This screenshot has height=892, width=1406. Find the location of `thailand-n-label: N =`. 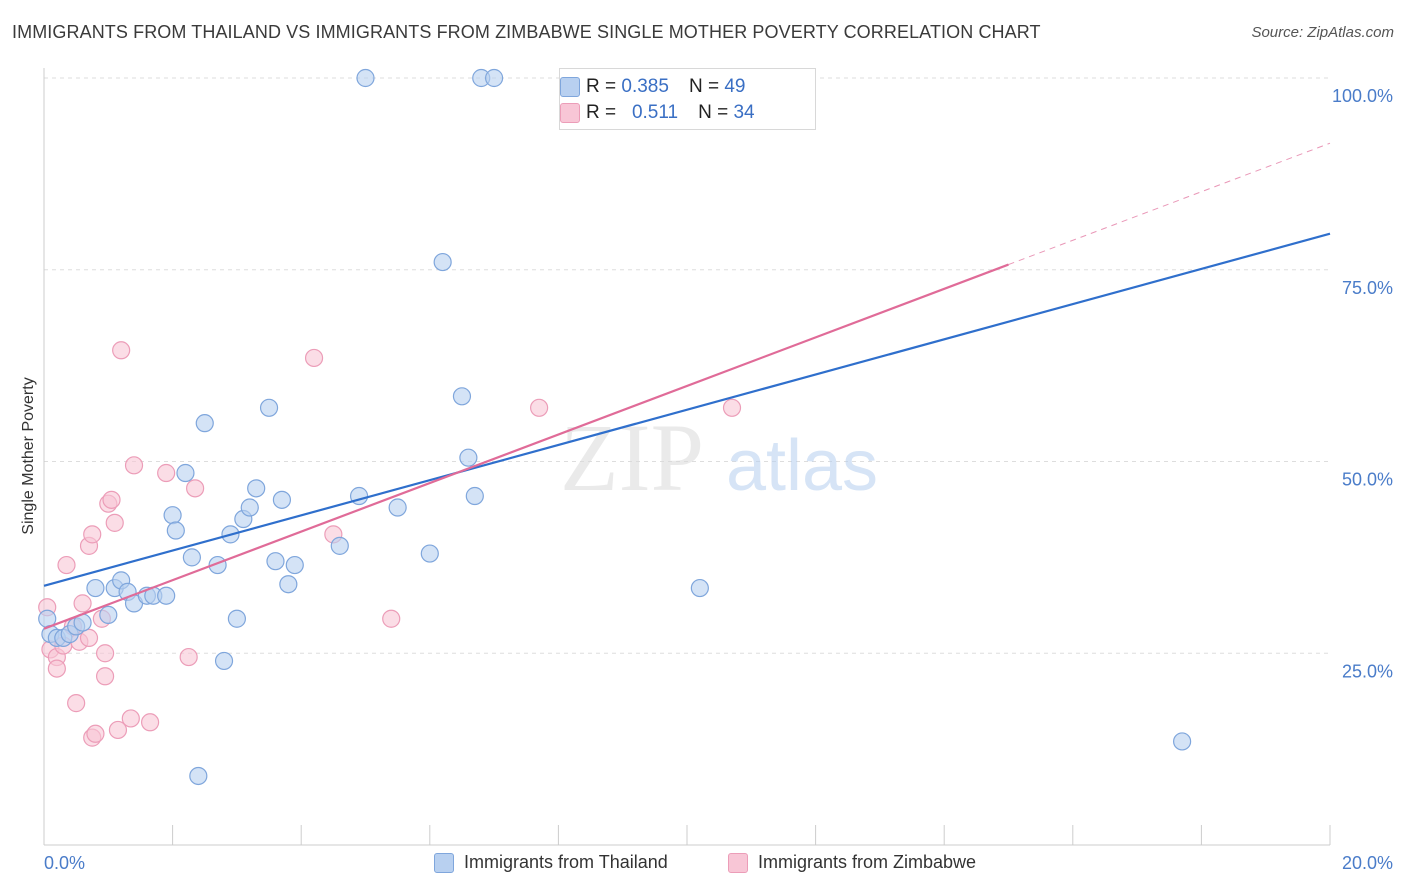

thailand-n-label: N = is located at coordinates (704, 86).